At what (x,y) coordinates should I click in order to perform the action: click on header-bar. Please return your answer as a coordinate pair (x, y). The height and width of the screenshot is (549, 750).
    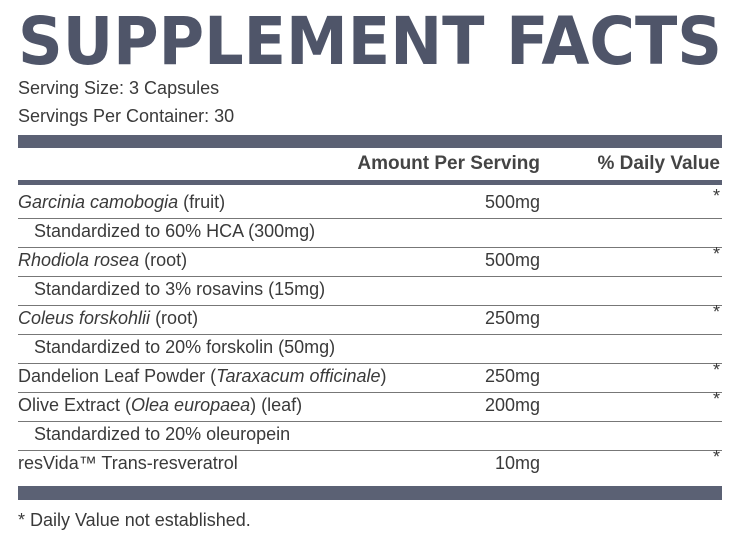
    Looking at the image, I should click on (370, 182).